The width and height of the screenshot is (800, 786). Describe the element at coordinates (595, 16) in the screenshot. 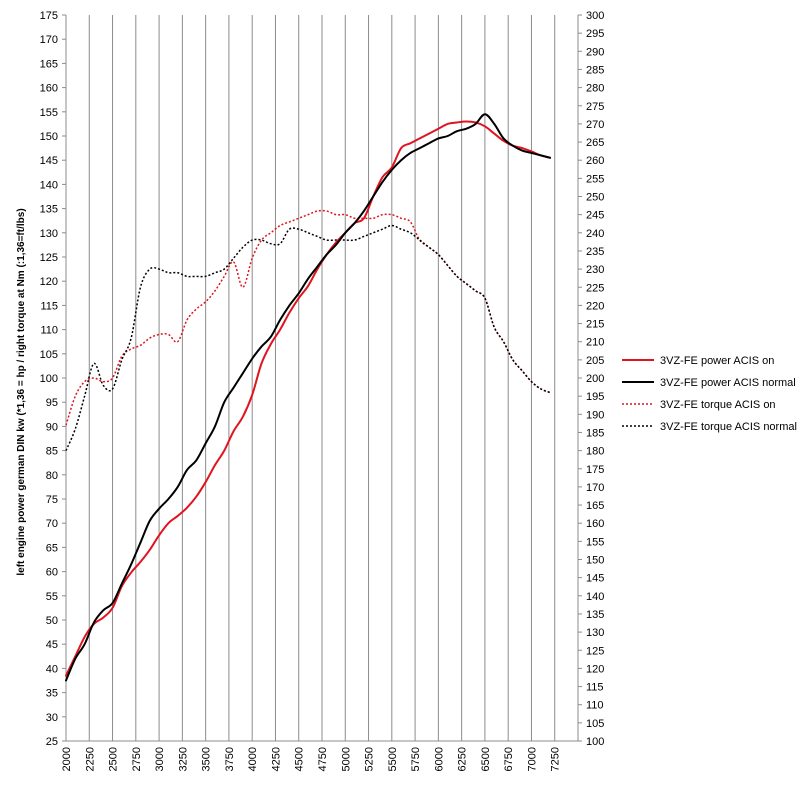

I see `y-right-tick-label: 300` at that location.